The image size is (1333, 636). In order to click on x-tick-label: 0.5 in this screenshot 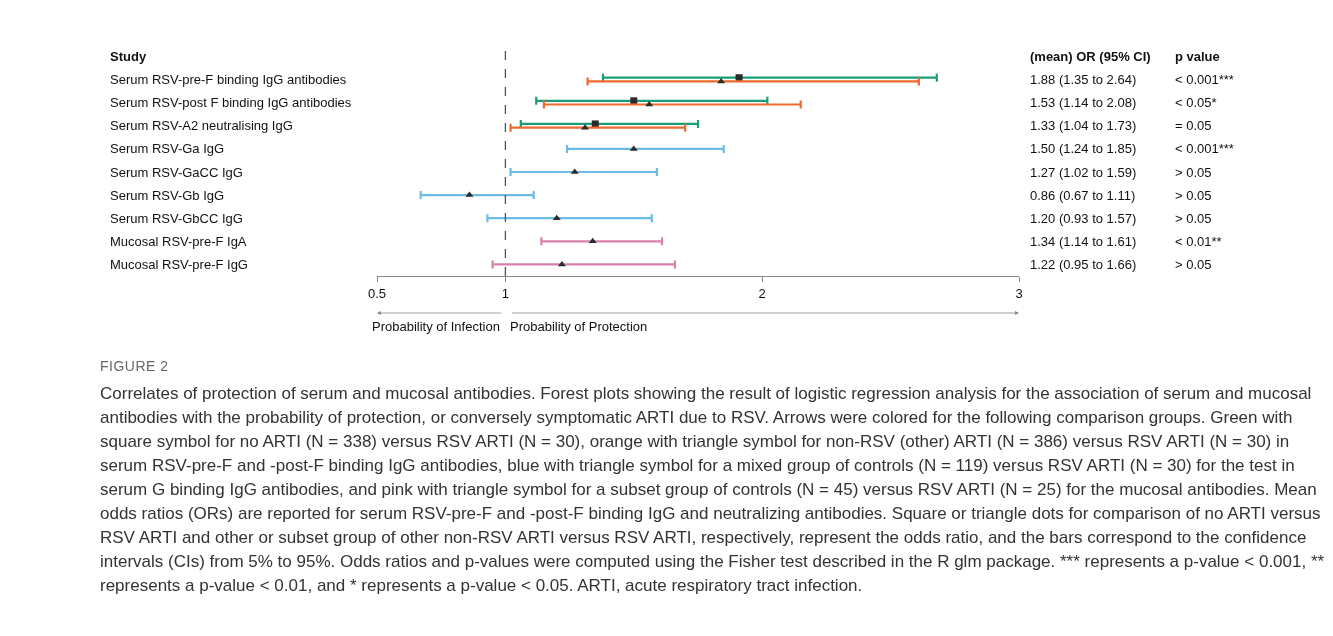, I will do `click(377, 293)`.